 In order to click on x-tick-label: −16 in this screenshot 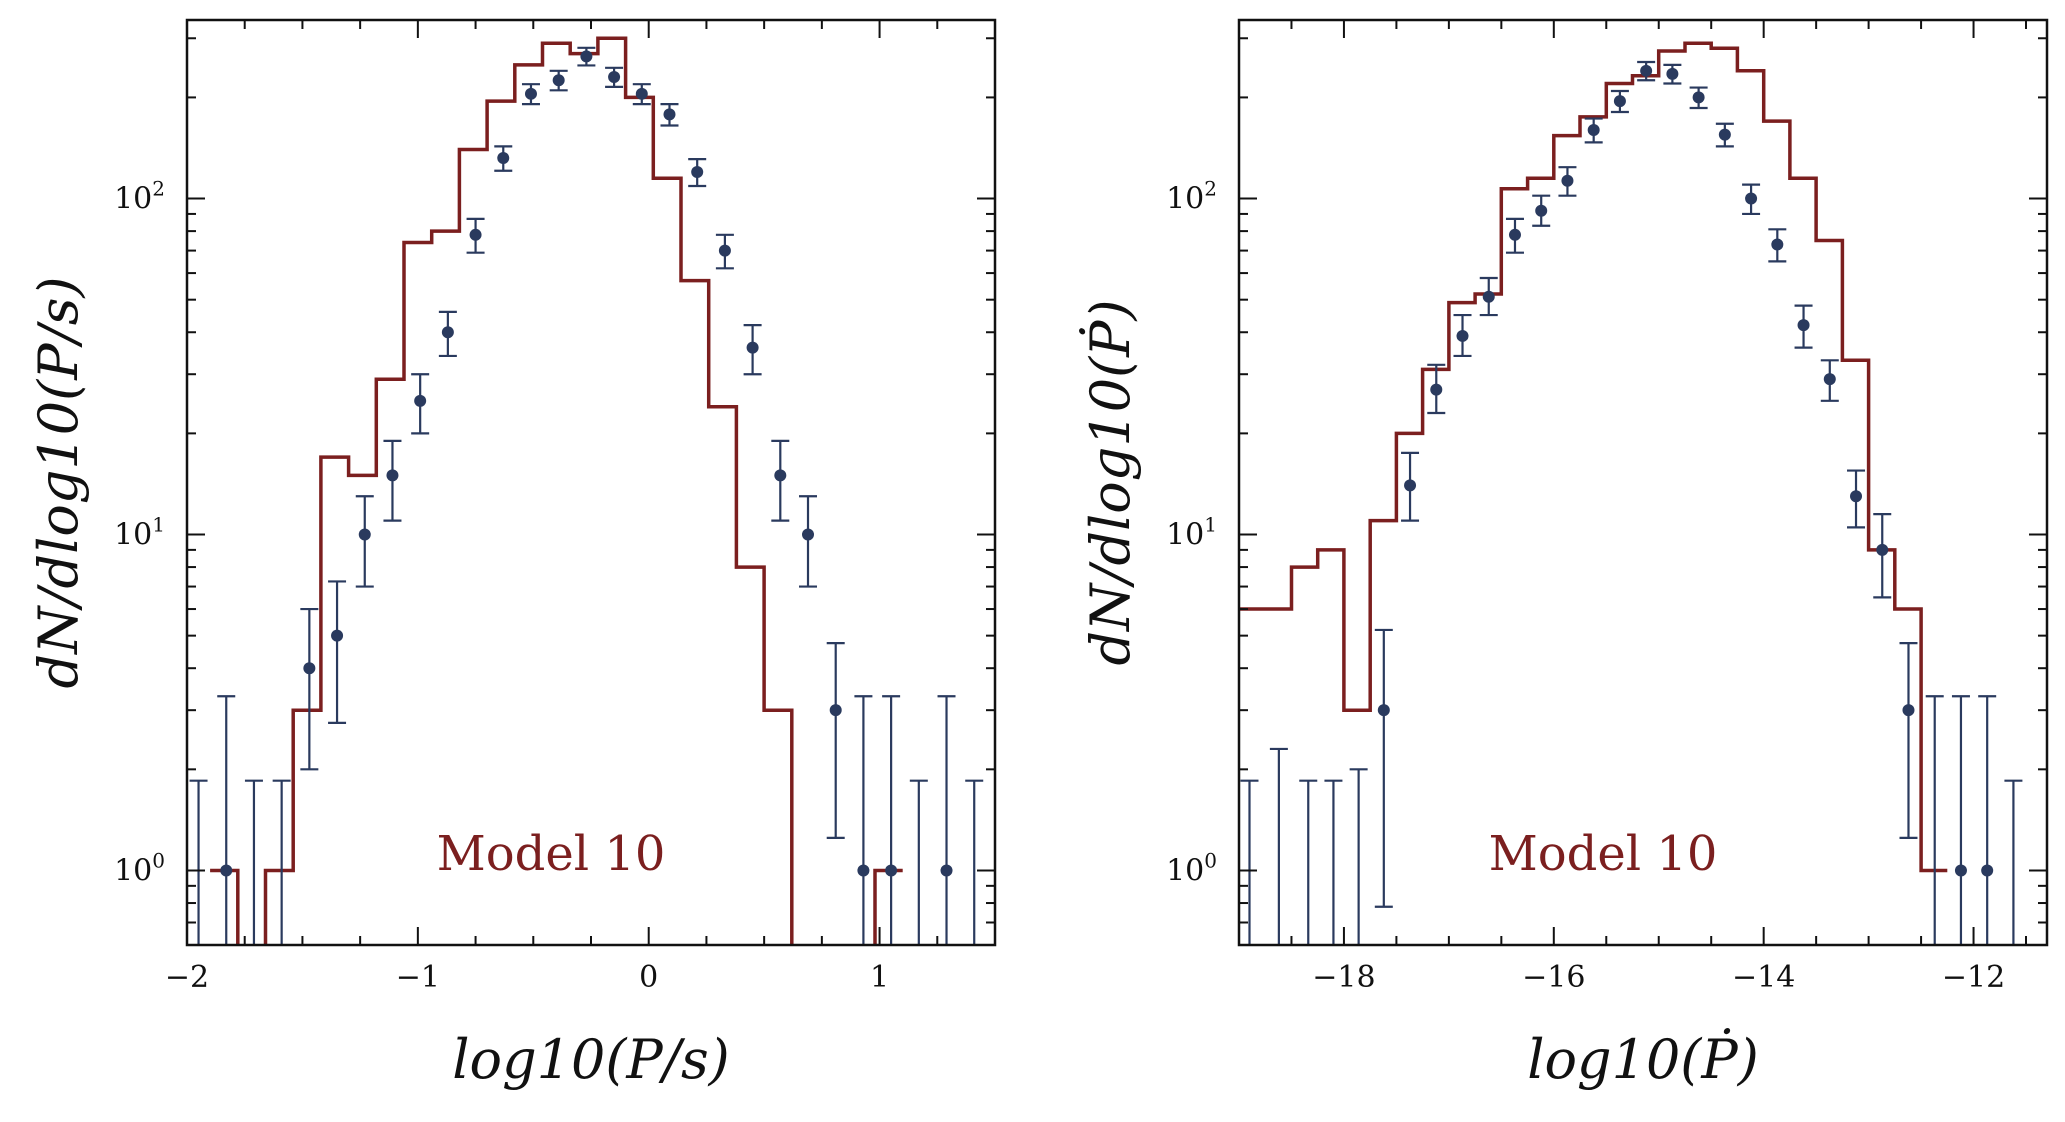, I will do `click(1553, 977)`.